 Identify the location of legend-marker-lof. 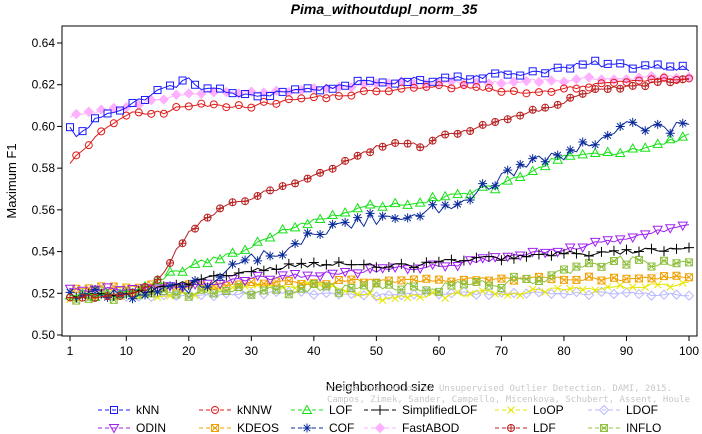
(307, 409).